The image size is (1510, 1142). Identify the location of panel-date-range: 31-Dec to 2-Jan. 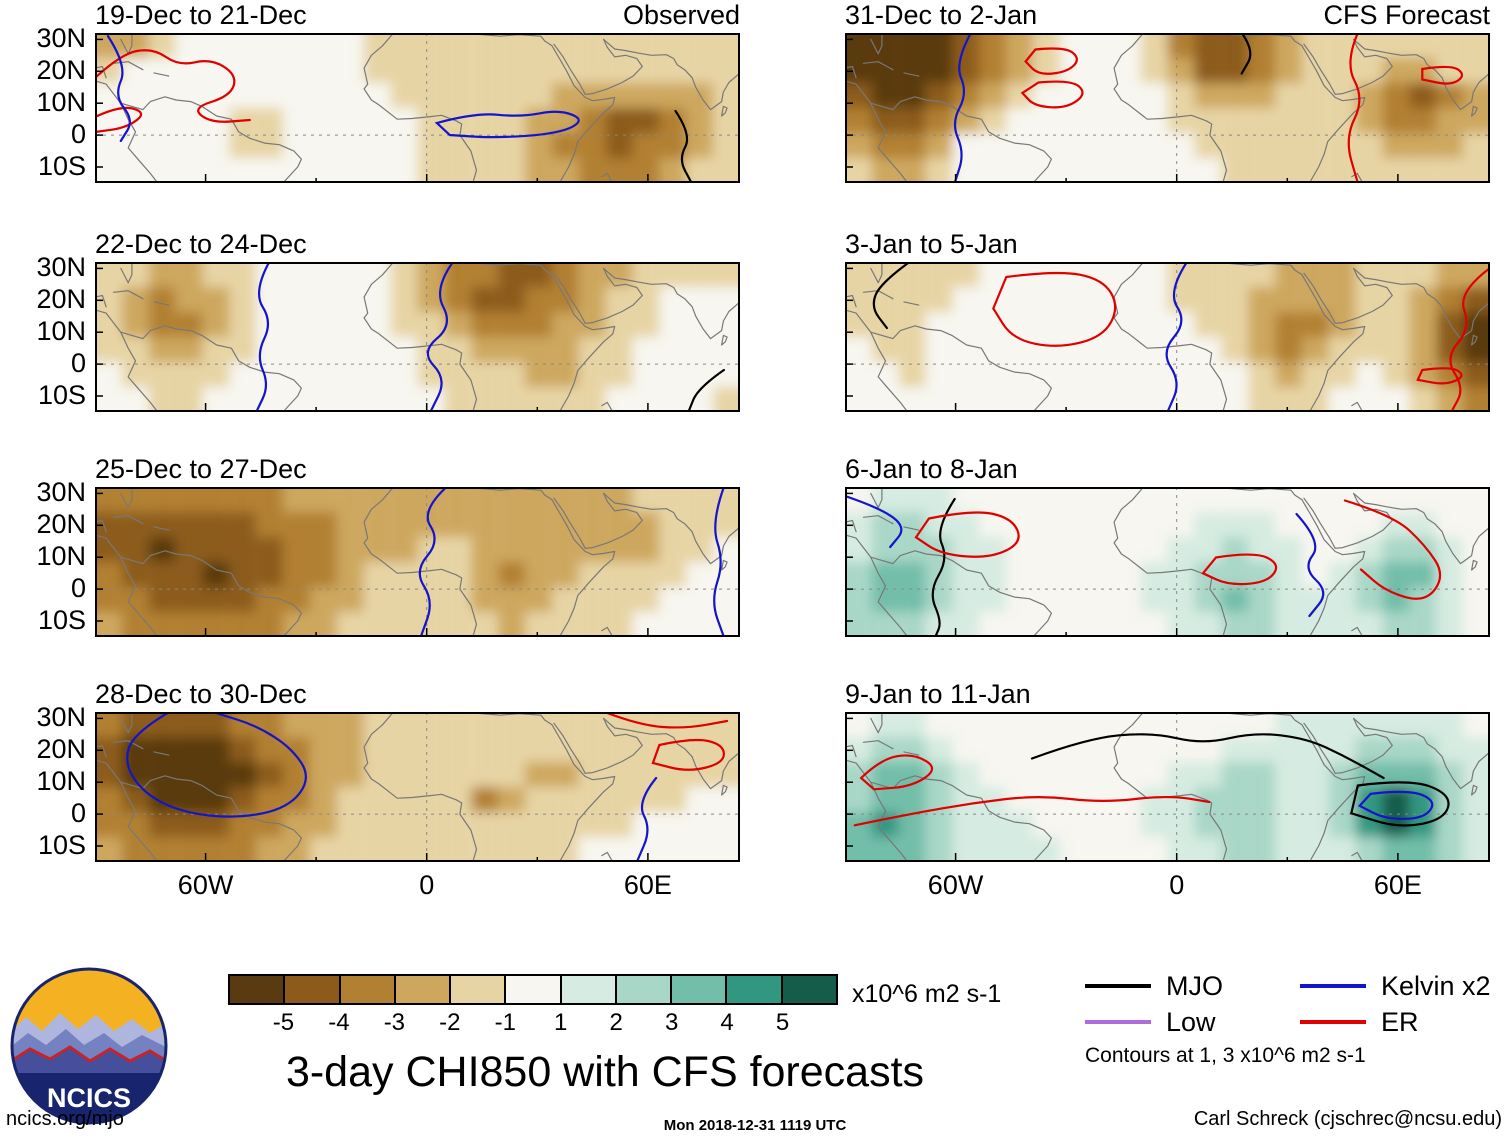
(941, 15).